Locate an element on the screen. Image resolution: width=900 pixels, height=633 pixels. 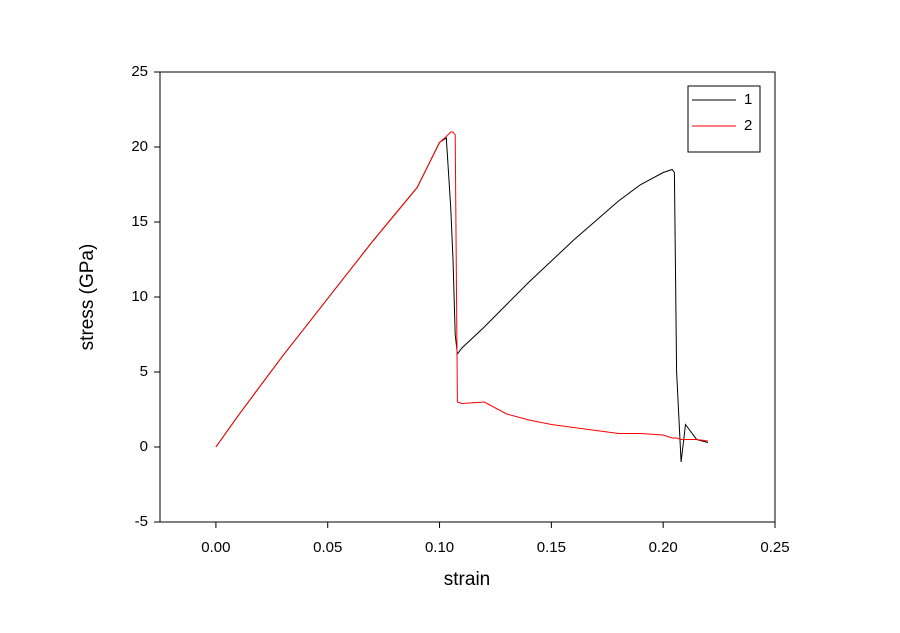
y-tick-label: 25 is located at coordinates (139, 71).